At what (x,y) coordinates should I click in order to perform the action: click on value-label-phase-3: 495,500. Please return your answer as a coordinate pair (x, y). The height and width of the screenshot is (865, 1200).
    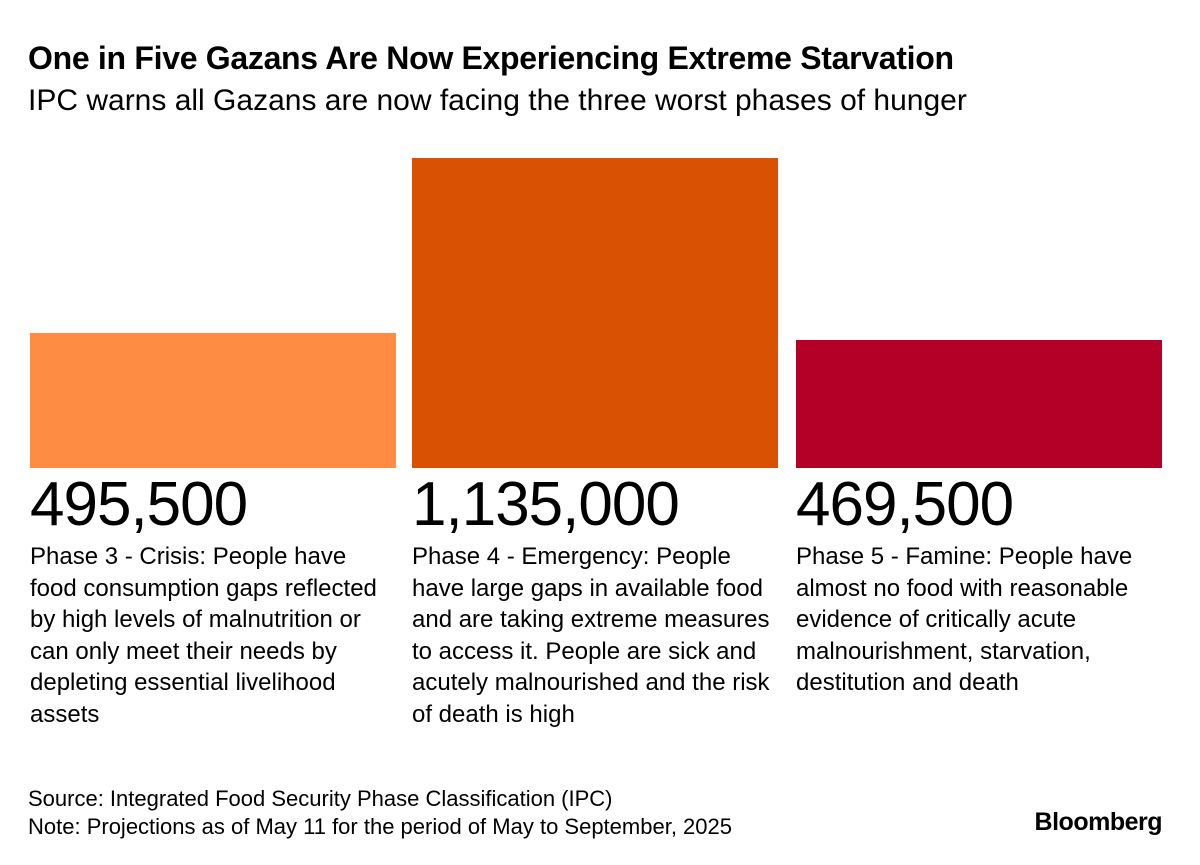
    Looking at the image, I should click on (139, 504).